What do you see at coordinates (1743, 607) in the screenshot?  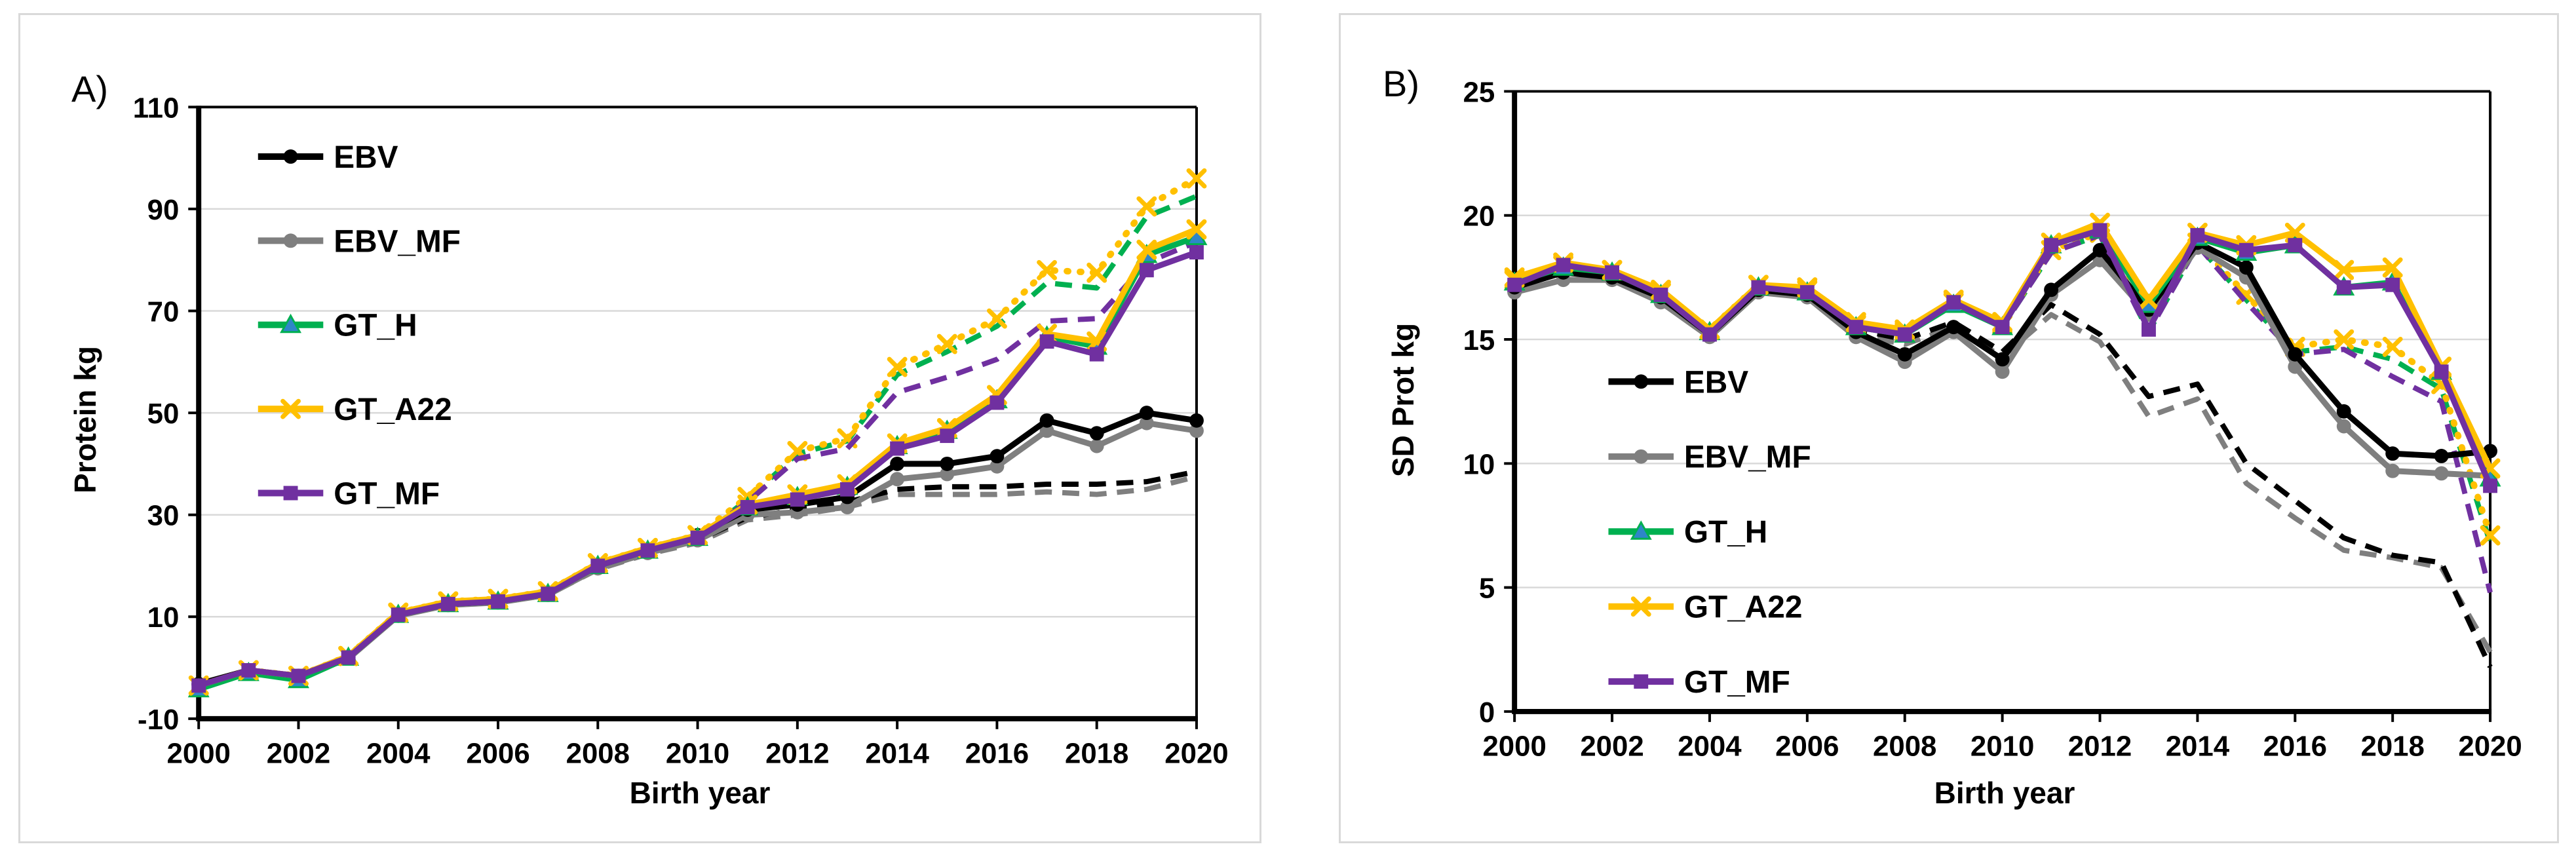 I see `legend-label: GT_A22` at bounding box center [1743, 607].